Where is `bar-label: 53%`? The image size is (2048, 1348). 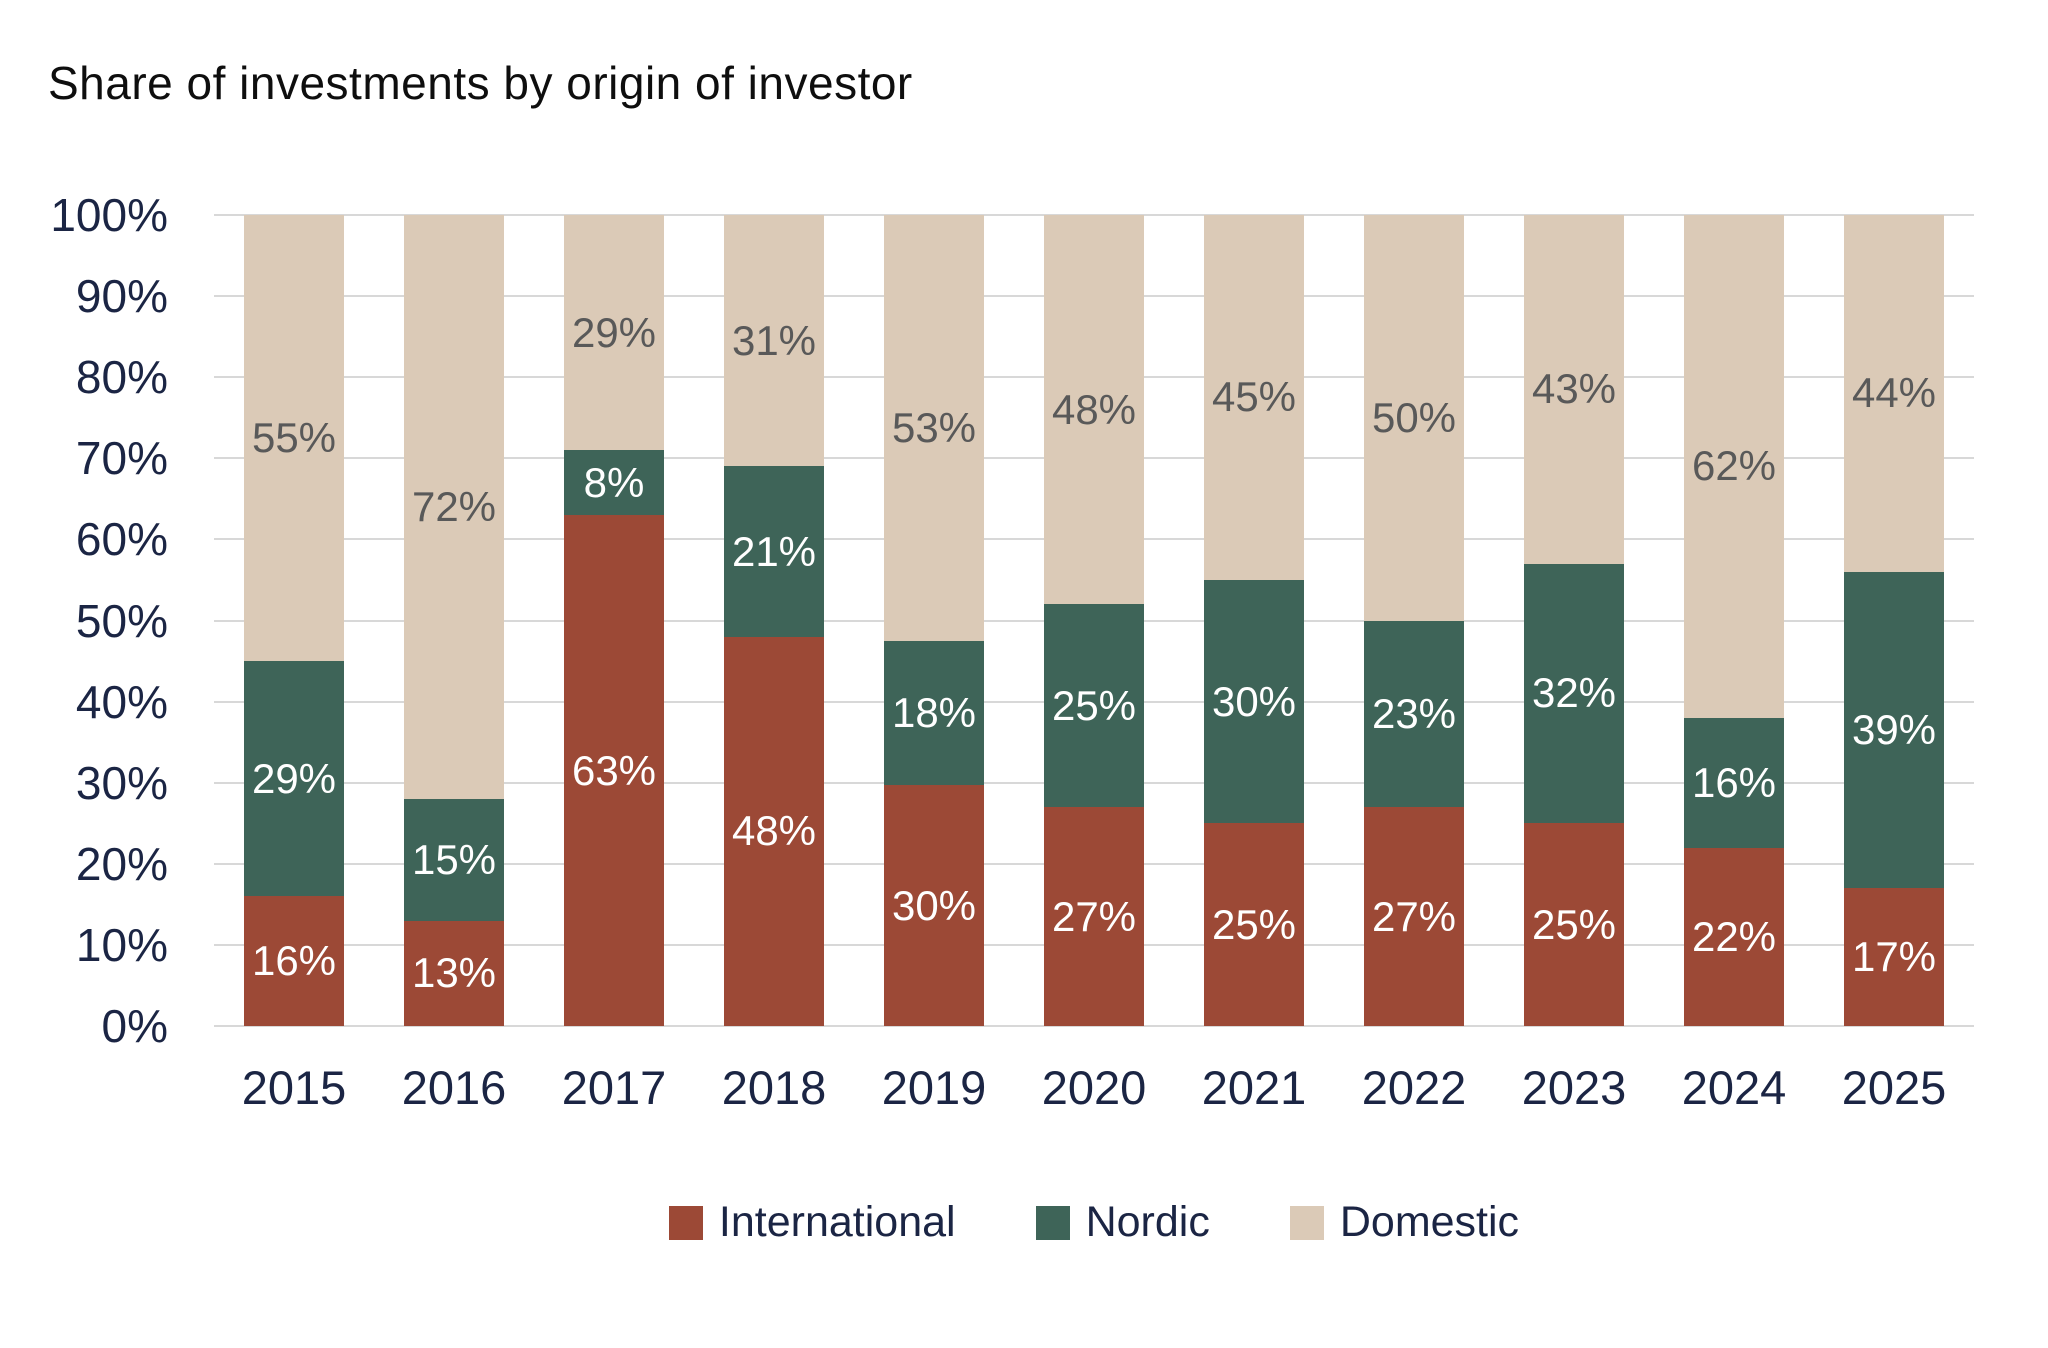
bar-label: 53% is located at coordinates (934, 427).